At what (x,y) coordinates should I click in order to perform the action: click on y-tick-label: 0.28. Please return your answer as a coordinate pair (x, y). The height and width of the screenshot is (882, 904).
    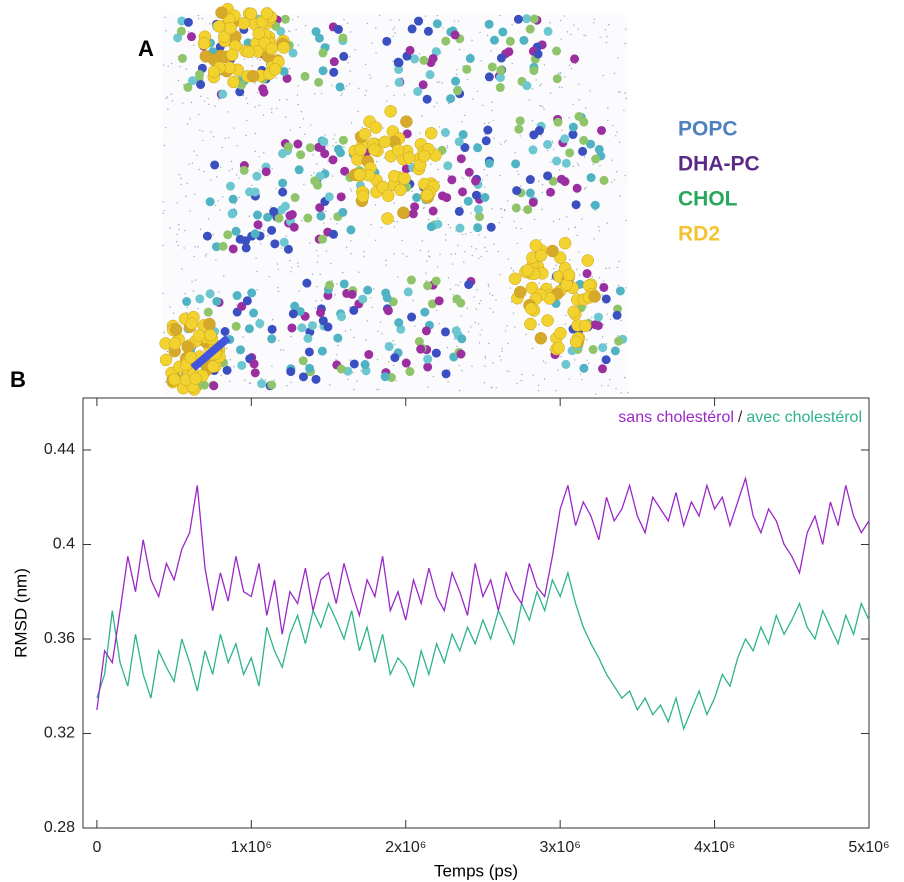
    Looking at the image, I should click on (59, 827).